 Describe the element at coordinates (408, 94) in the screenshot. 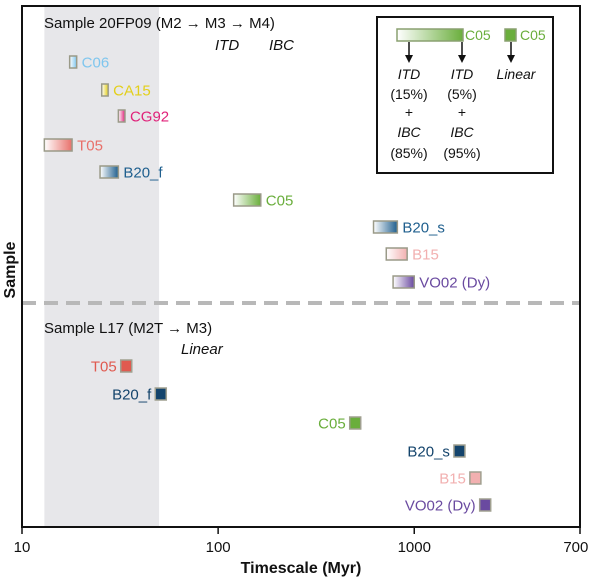

I see `legend-item1-pct1: (15%)` at that location.